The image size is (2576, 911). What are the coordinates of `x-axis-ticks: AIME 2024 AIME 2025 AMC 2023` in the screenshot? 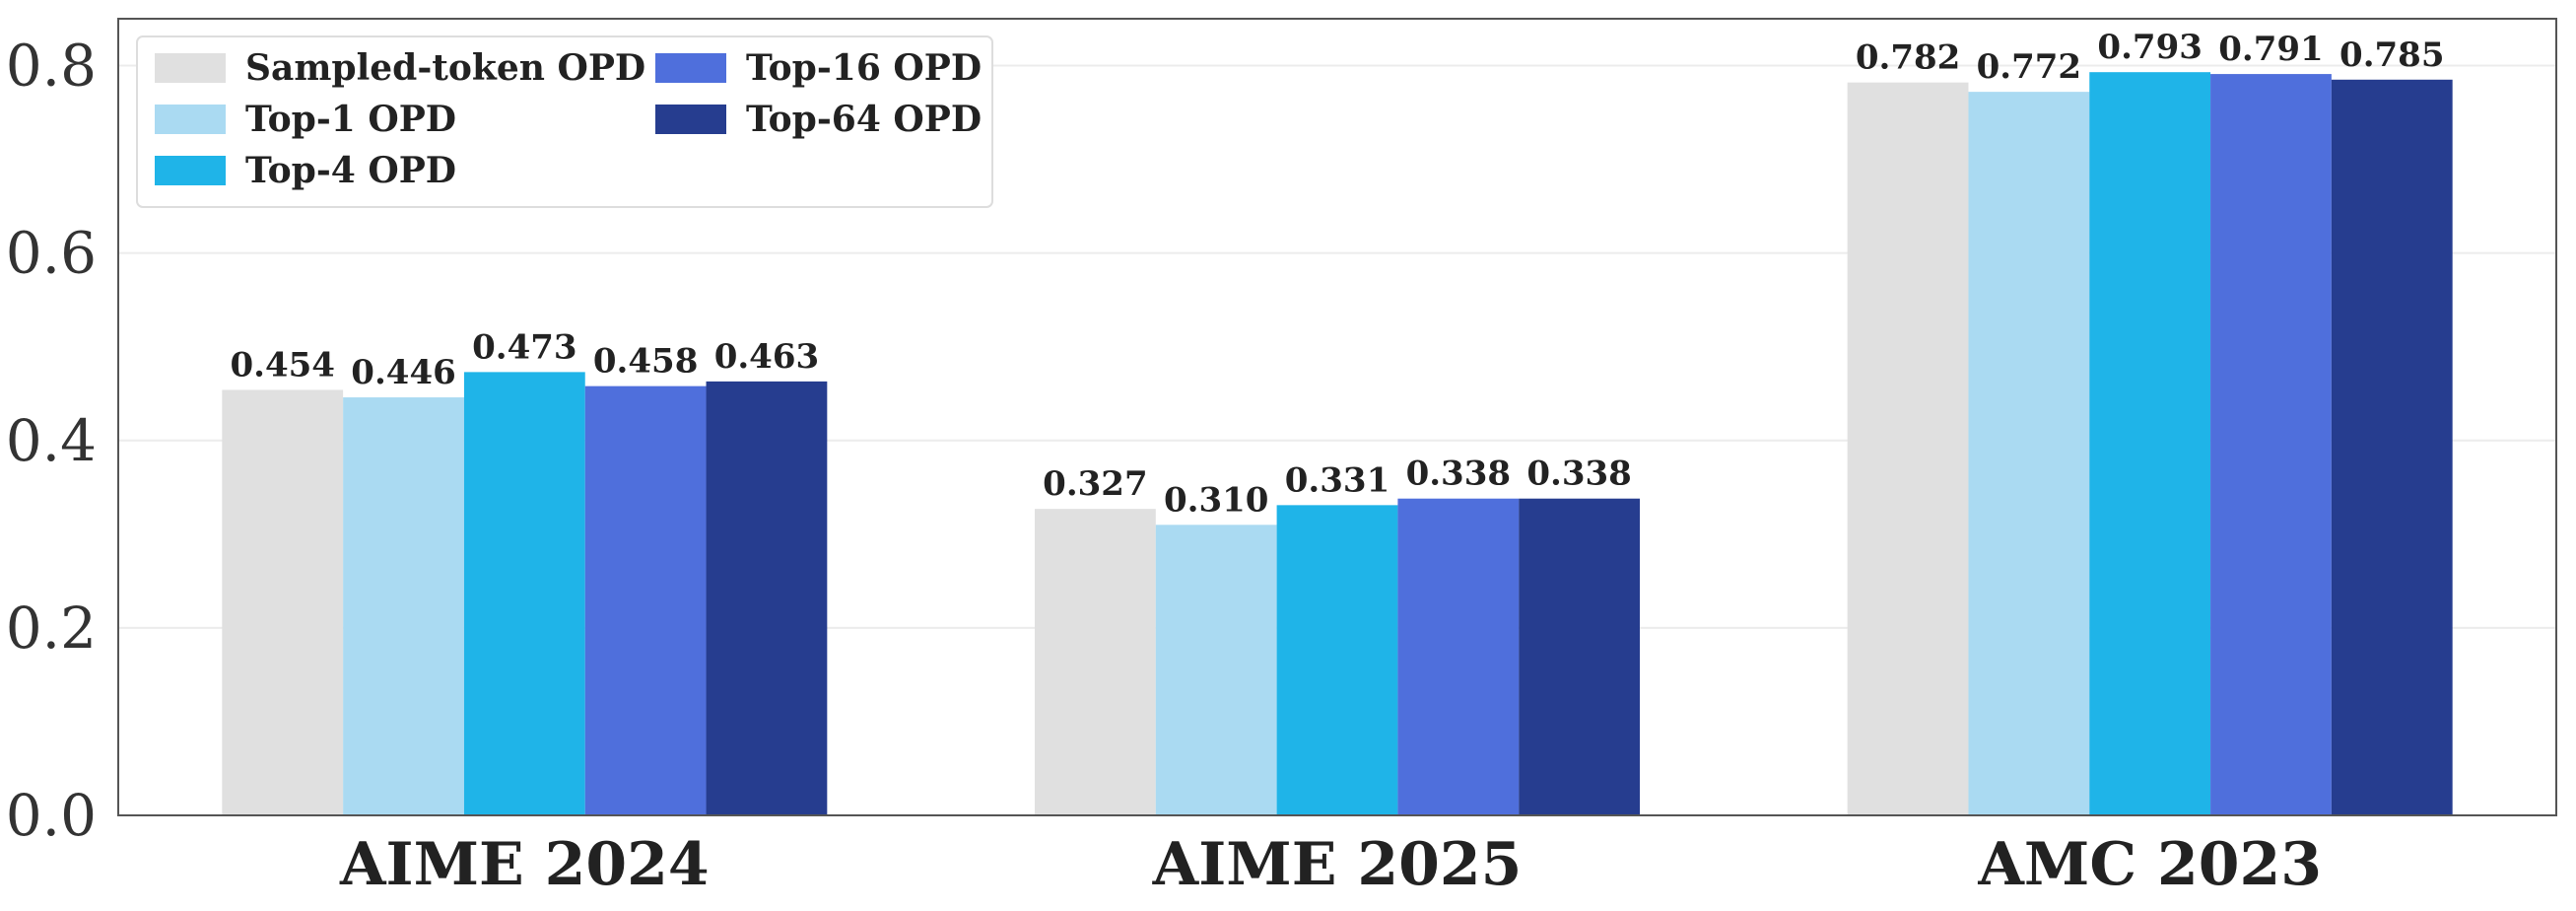 It's located at (1330, 864).